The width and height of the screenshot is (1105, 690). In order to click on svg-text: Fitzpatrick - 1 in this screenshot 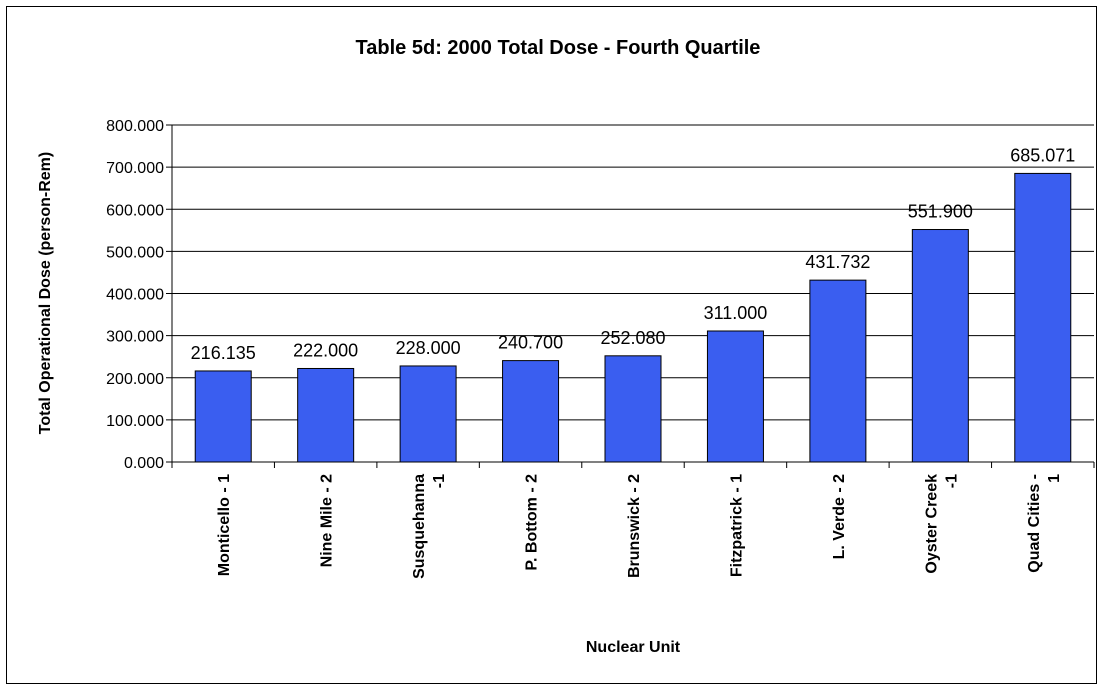, I will do `click(736, 525)`.